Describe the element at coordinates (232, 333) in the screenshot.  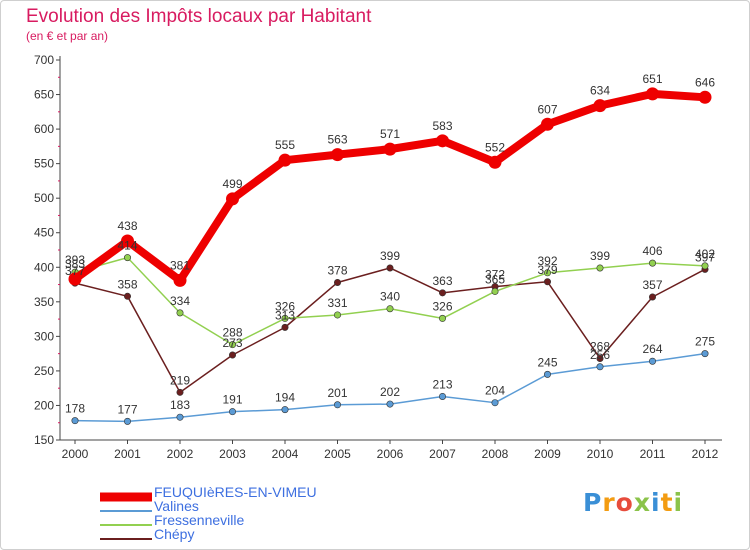
I see `data-label: 288` at that location.